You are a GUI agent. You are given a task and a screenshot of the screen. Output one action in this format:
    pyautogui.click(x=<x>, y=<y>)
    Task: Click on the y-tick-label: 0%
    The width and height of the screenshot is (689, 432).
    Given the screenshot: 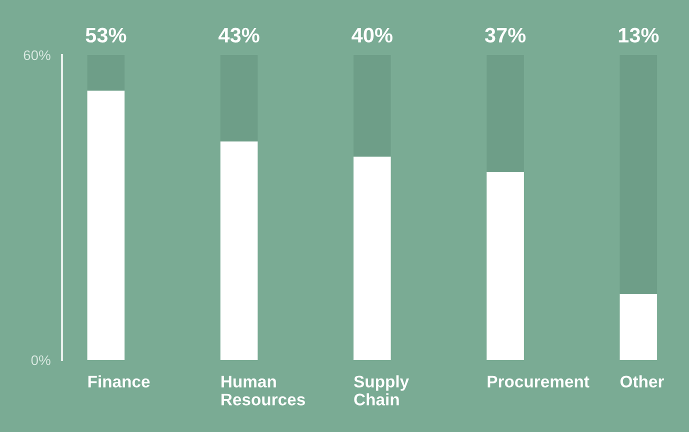 What is the action you would take?
    pyautogui.click(x=40, y=360)
    